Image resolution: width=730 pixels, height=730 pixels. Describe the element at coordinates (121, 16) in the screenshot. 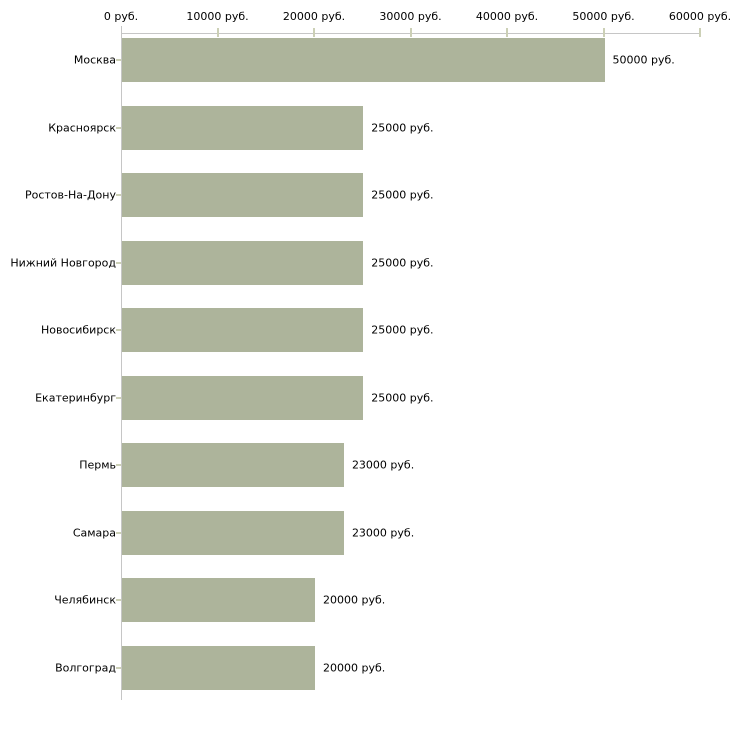

I see `x-axis-tick-label: 0 руб.` at that location.